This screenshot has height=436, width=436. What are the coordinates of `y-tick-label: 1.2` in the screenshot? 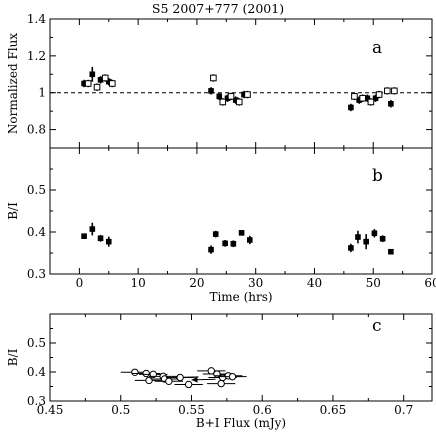 It's located at (36, 56).